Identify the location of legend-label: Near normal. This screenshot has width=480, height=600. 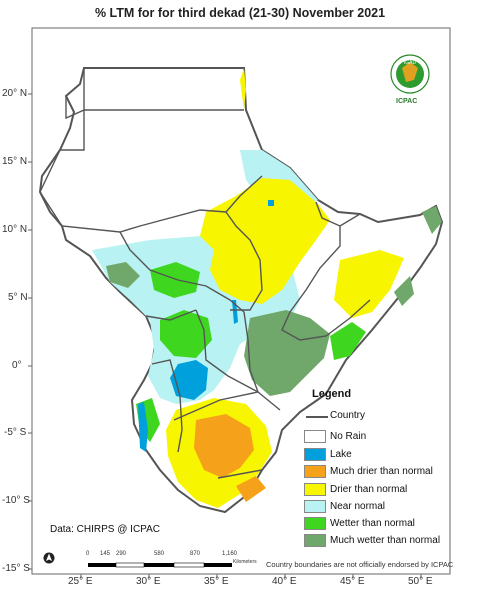
(358, 506).